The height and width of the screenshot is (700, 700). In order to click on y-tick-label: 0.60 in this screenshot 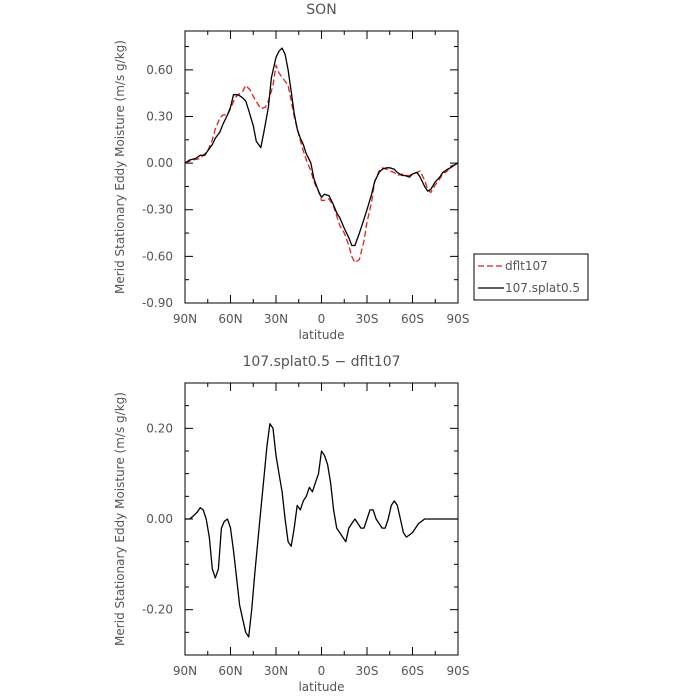, I will do `click(159, 70)`.